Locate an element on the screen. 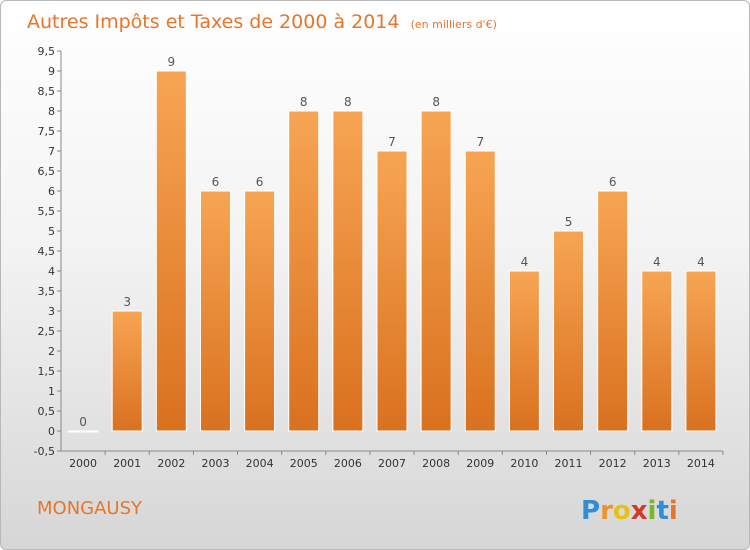  x-tick-label: 2000 is located at coordinates (83, 463).